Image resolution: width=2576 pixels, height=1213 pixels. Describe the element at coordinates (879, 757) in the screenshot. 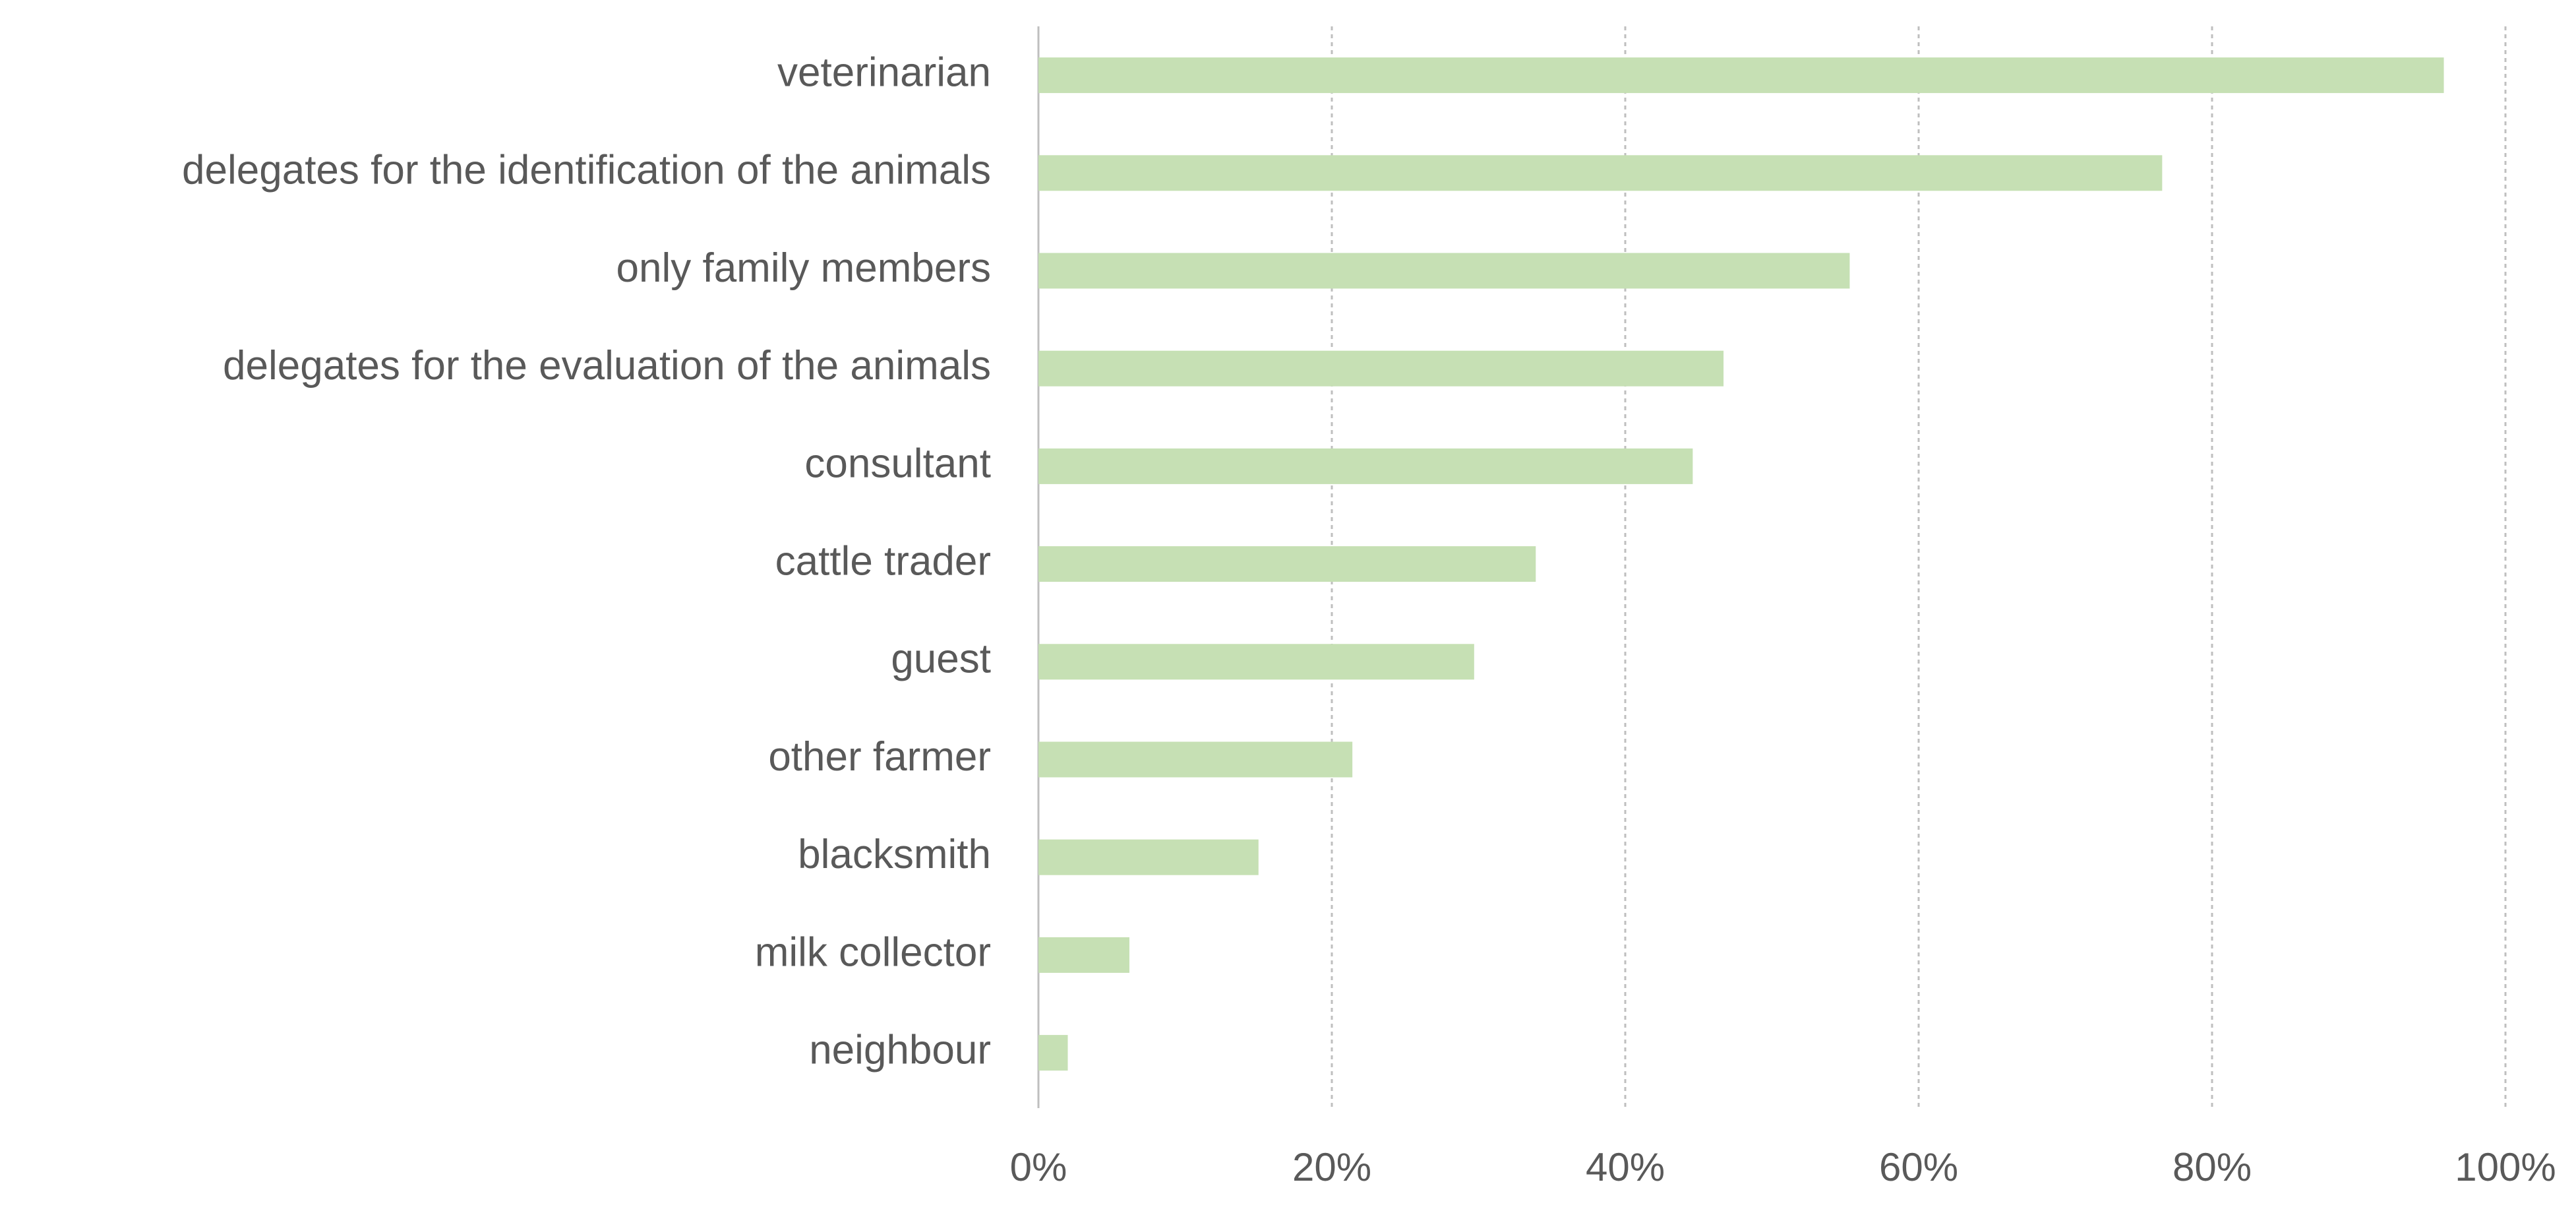

I see `category-label: other farmer` at that location.